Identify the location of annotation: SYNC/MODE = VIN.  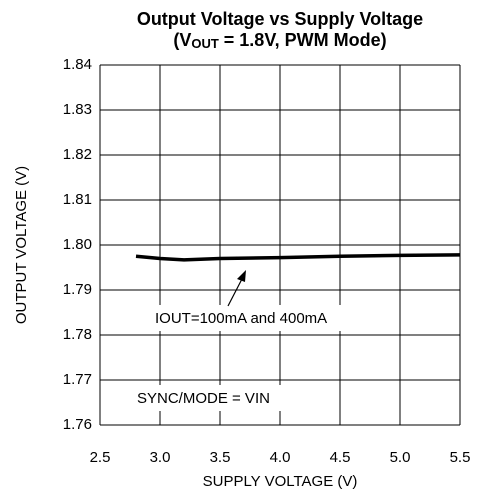
(203, 398).